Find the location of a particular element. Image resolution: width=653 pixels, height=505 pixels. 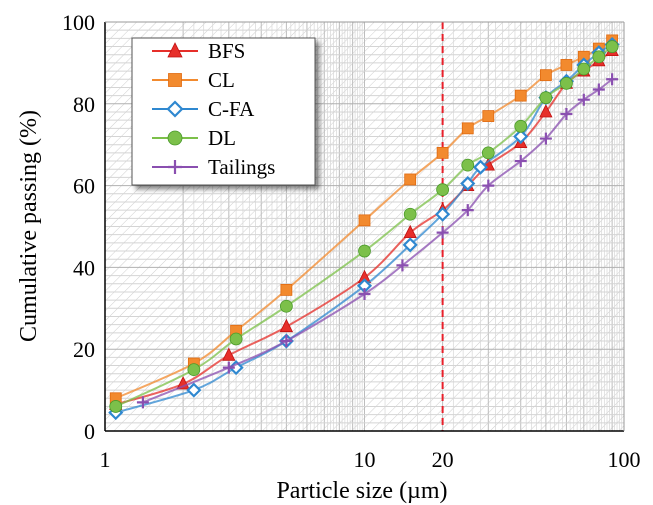

y-tick-label: 20 is located at coordinates (84, 349).